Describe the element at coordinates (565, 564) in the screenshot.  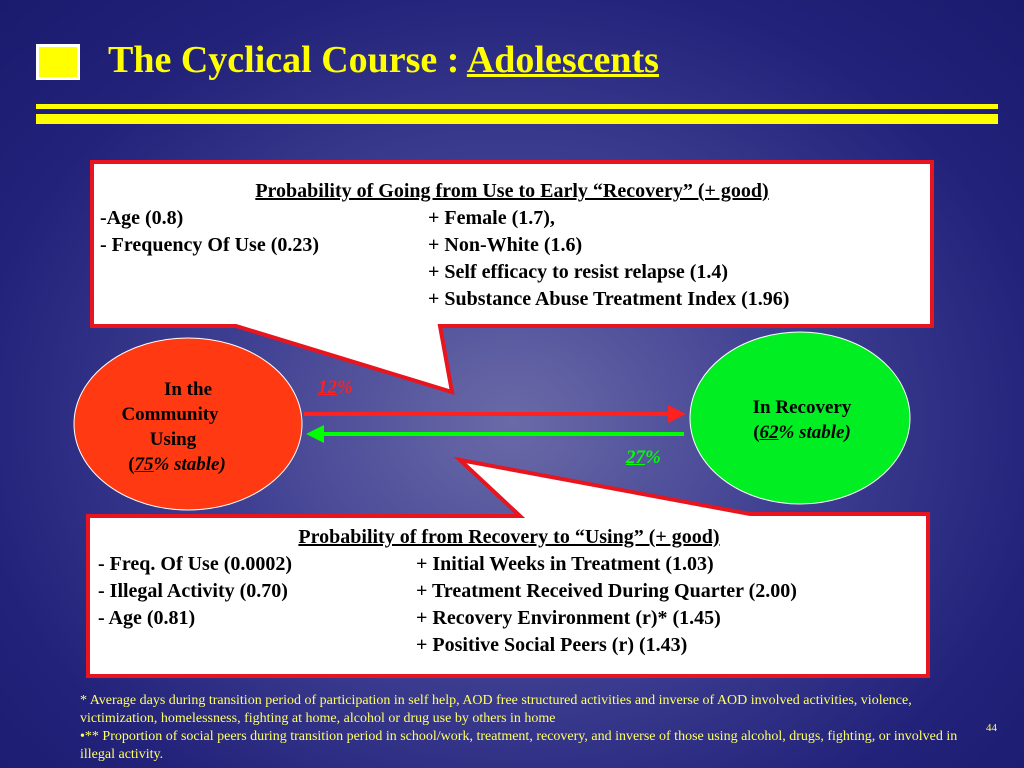
I see `bottom-row-right: + Initial Weeks in Treatment (1.03)` at that location.